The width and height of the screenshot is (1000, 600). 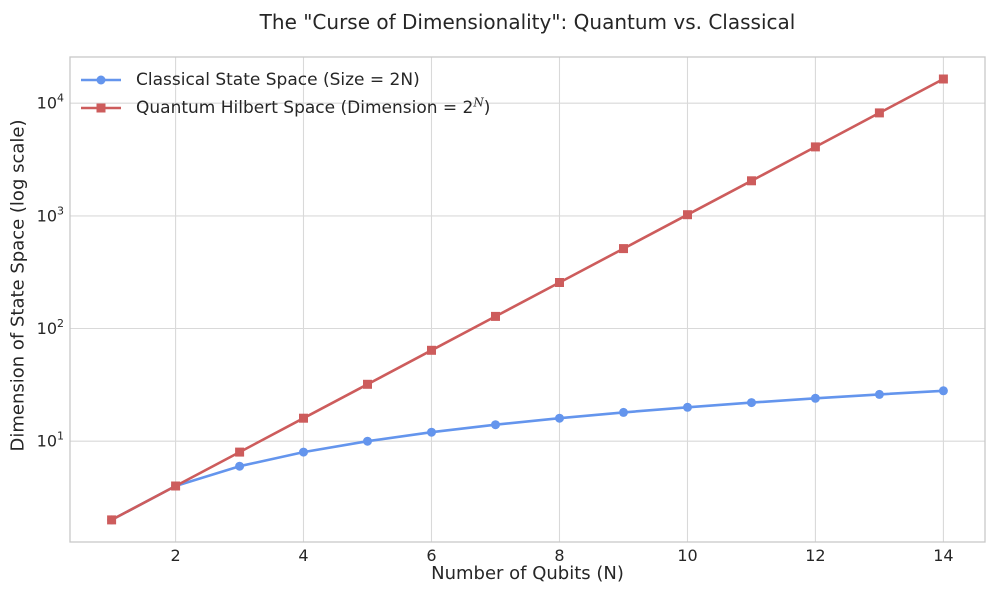 I want to click on legend-item: Classical State Space (Size = 2N), so click(x=285, y=79).